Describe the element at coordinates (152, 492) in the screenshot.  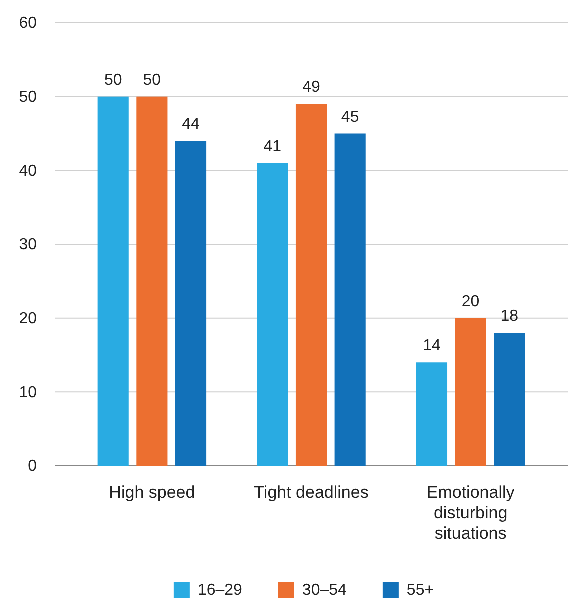
I see `x-tick-label: High speed` at that location.